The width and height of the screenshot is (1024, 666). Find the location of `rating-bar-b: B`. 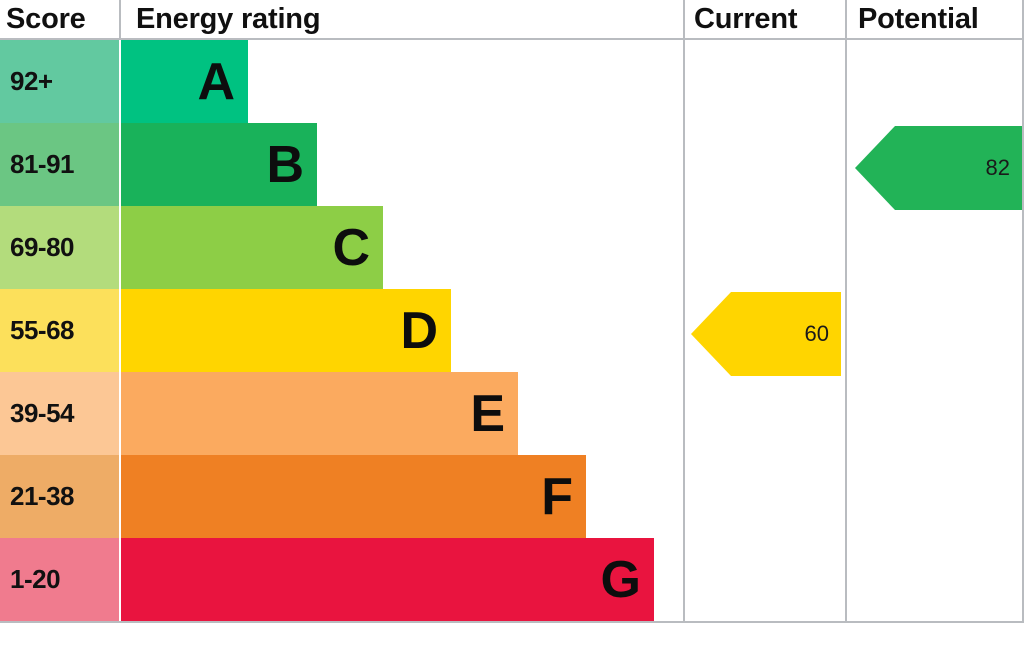

rating-bar-b: B is located at coordinates (219, 164).